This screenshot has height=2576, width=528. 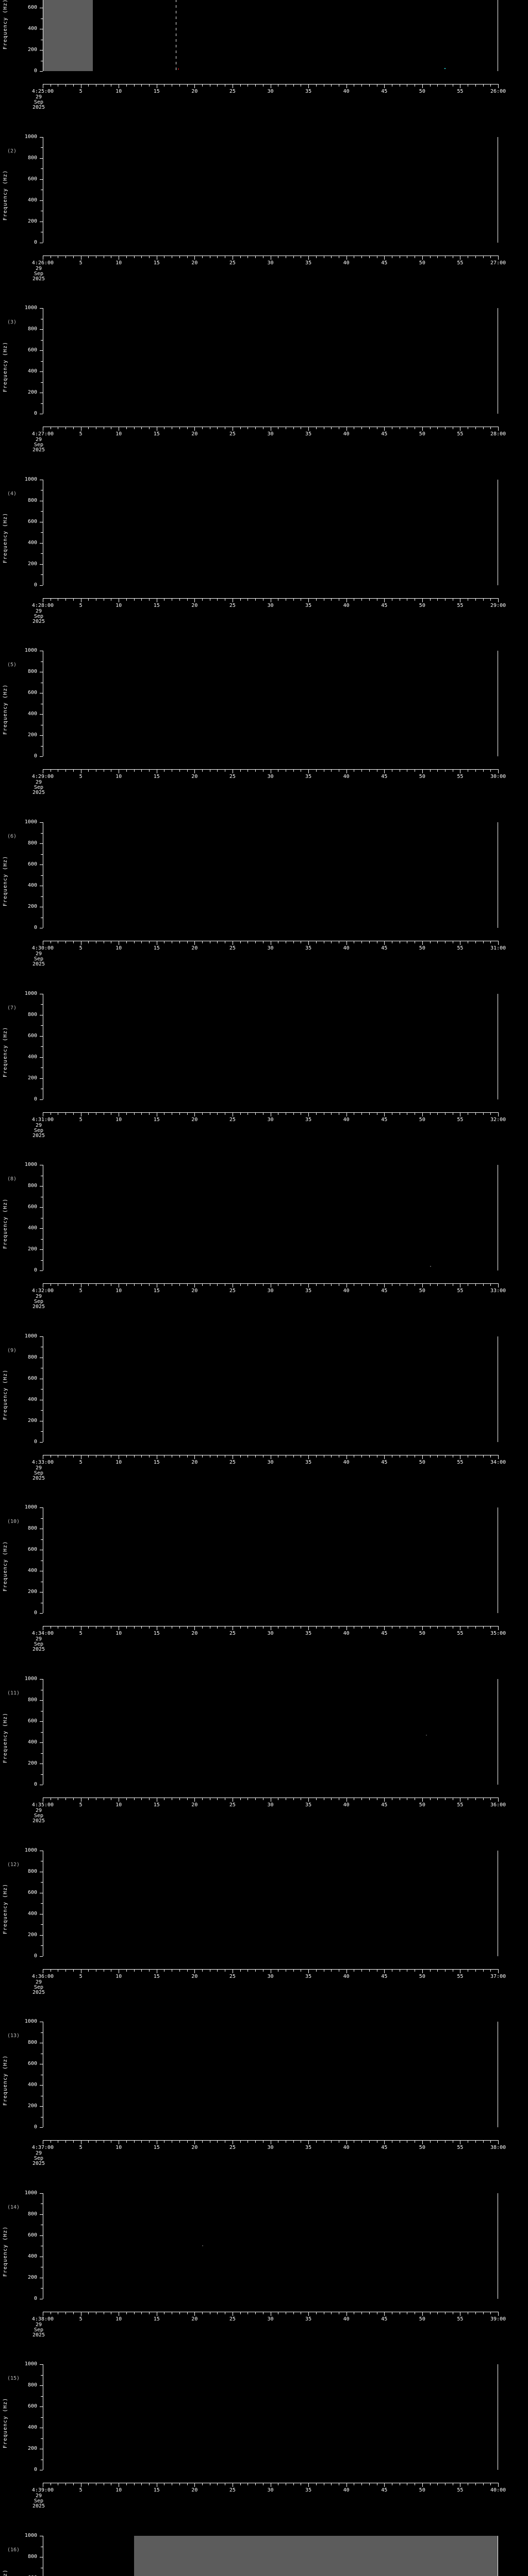 I want to click on x-axis-start-label: 4:25:00, so click(x=42, y=91).